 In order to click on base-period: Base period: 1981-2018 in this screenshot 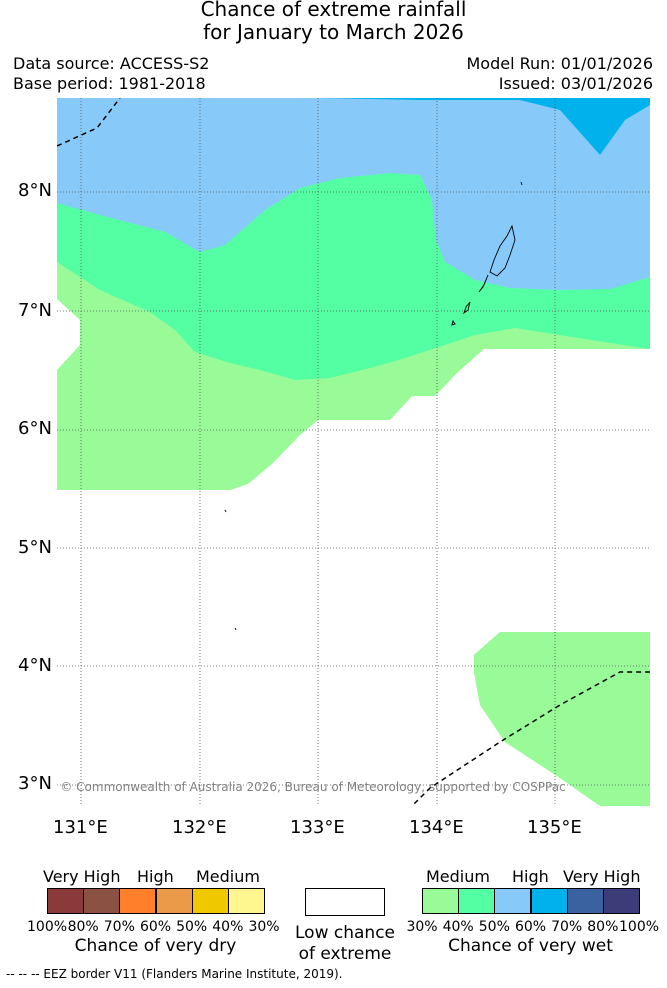, I will do `click(109, 83)`.